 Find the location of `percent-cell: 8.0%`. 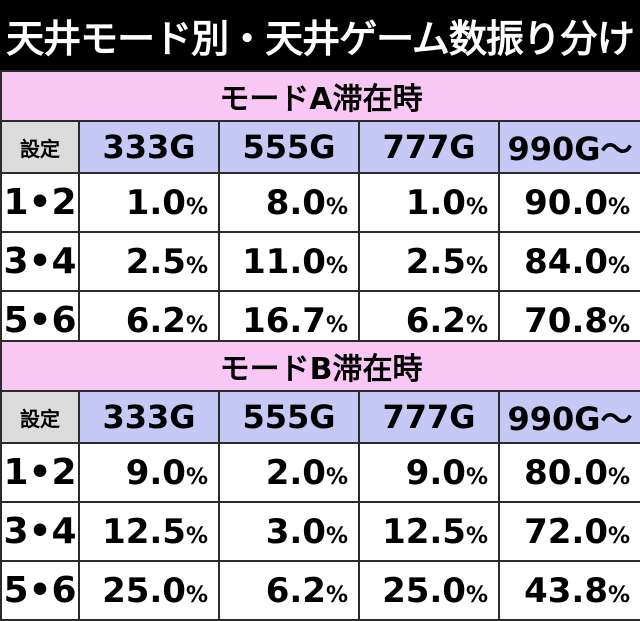

percent-cell: 8.0% is located at coordinates (289, 202).